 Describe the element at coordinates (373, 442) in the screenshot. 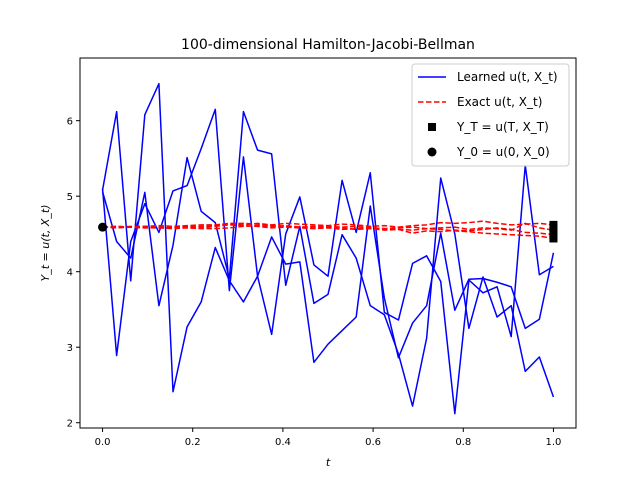

I see `x-tick-label: 0.6` at that location.